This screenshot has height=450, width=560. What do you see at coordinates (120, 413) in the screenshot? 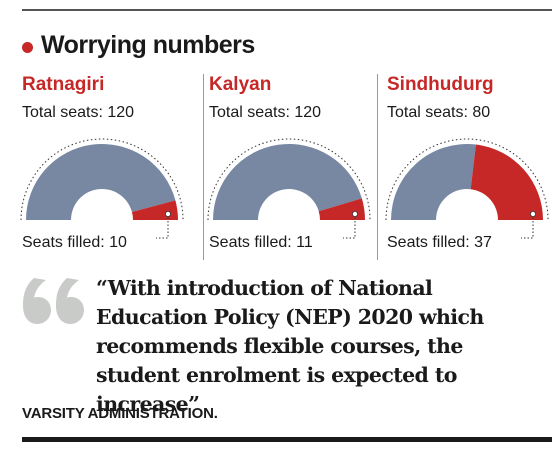
I see `quote-source: VARSITY ADMINISTRATION.` at bounding box center [120, 413].